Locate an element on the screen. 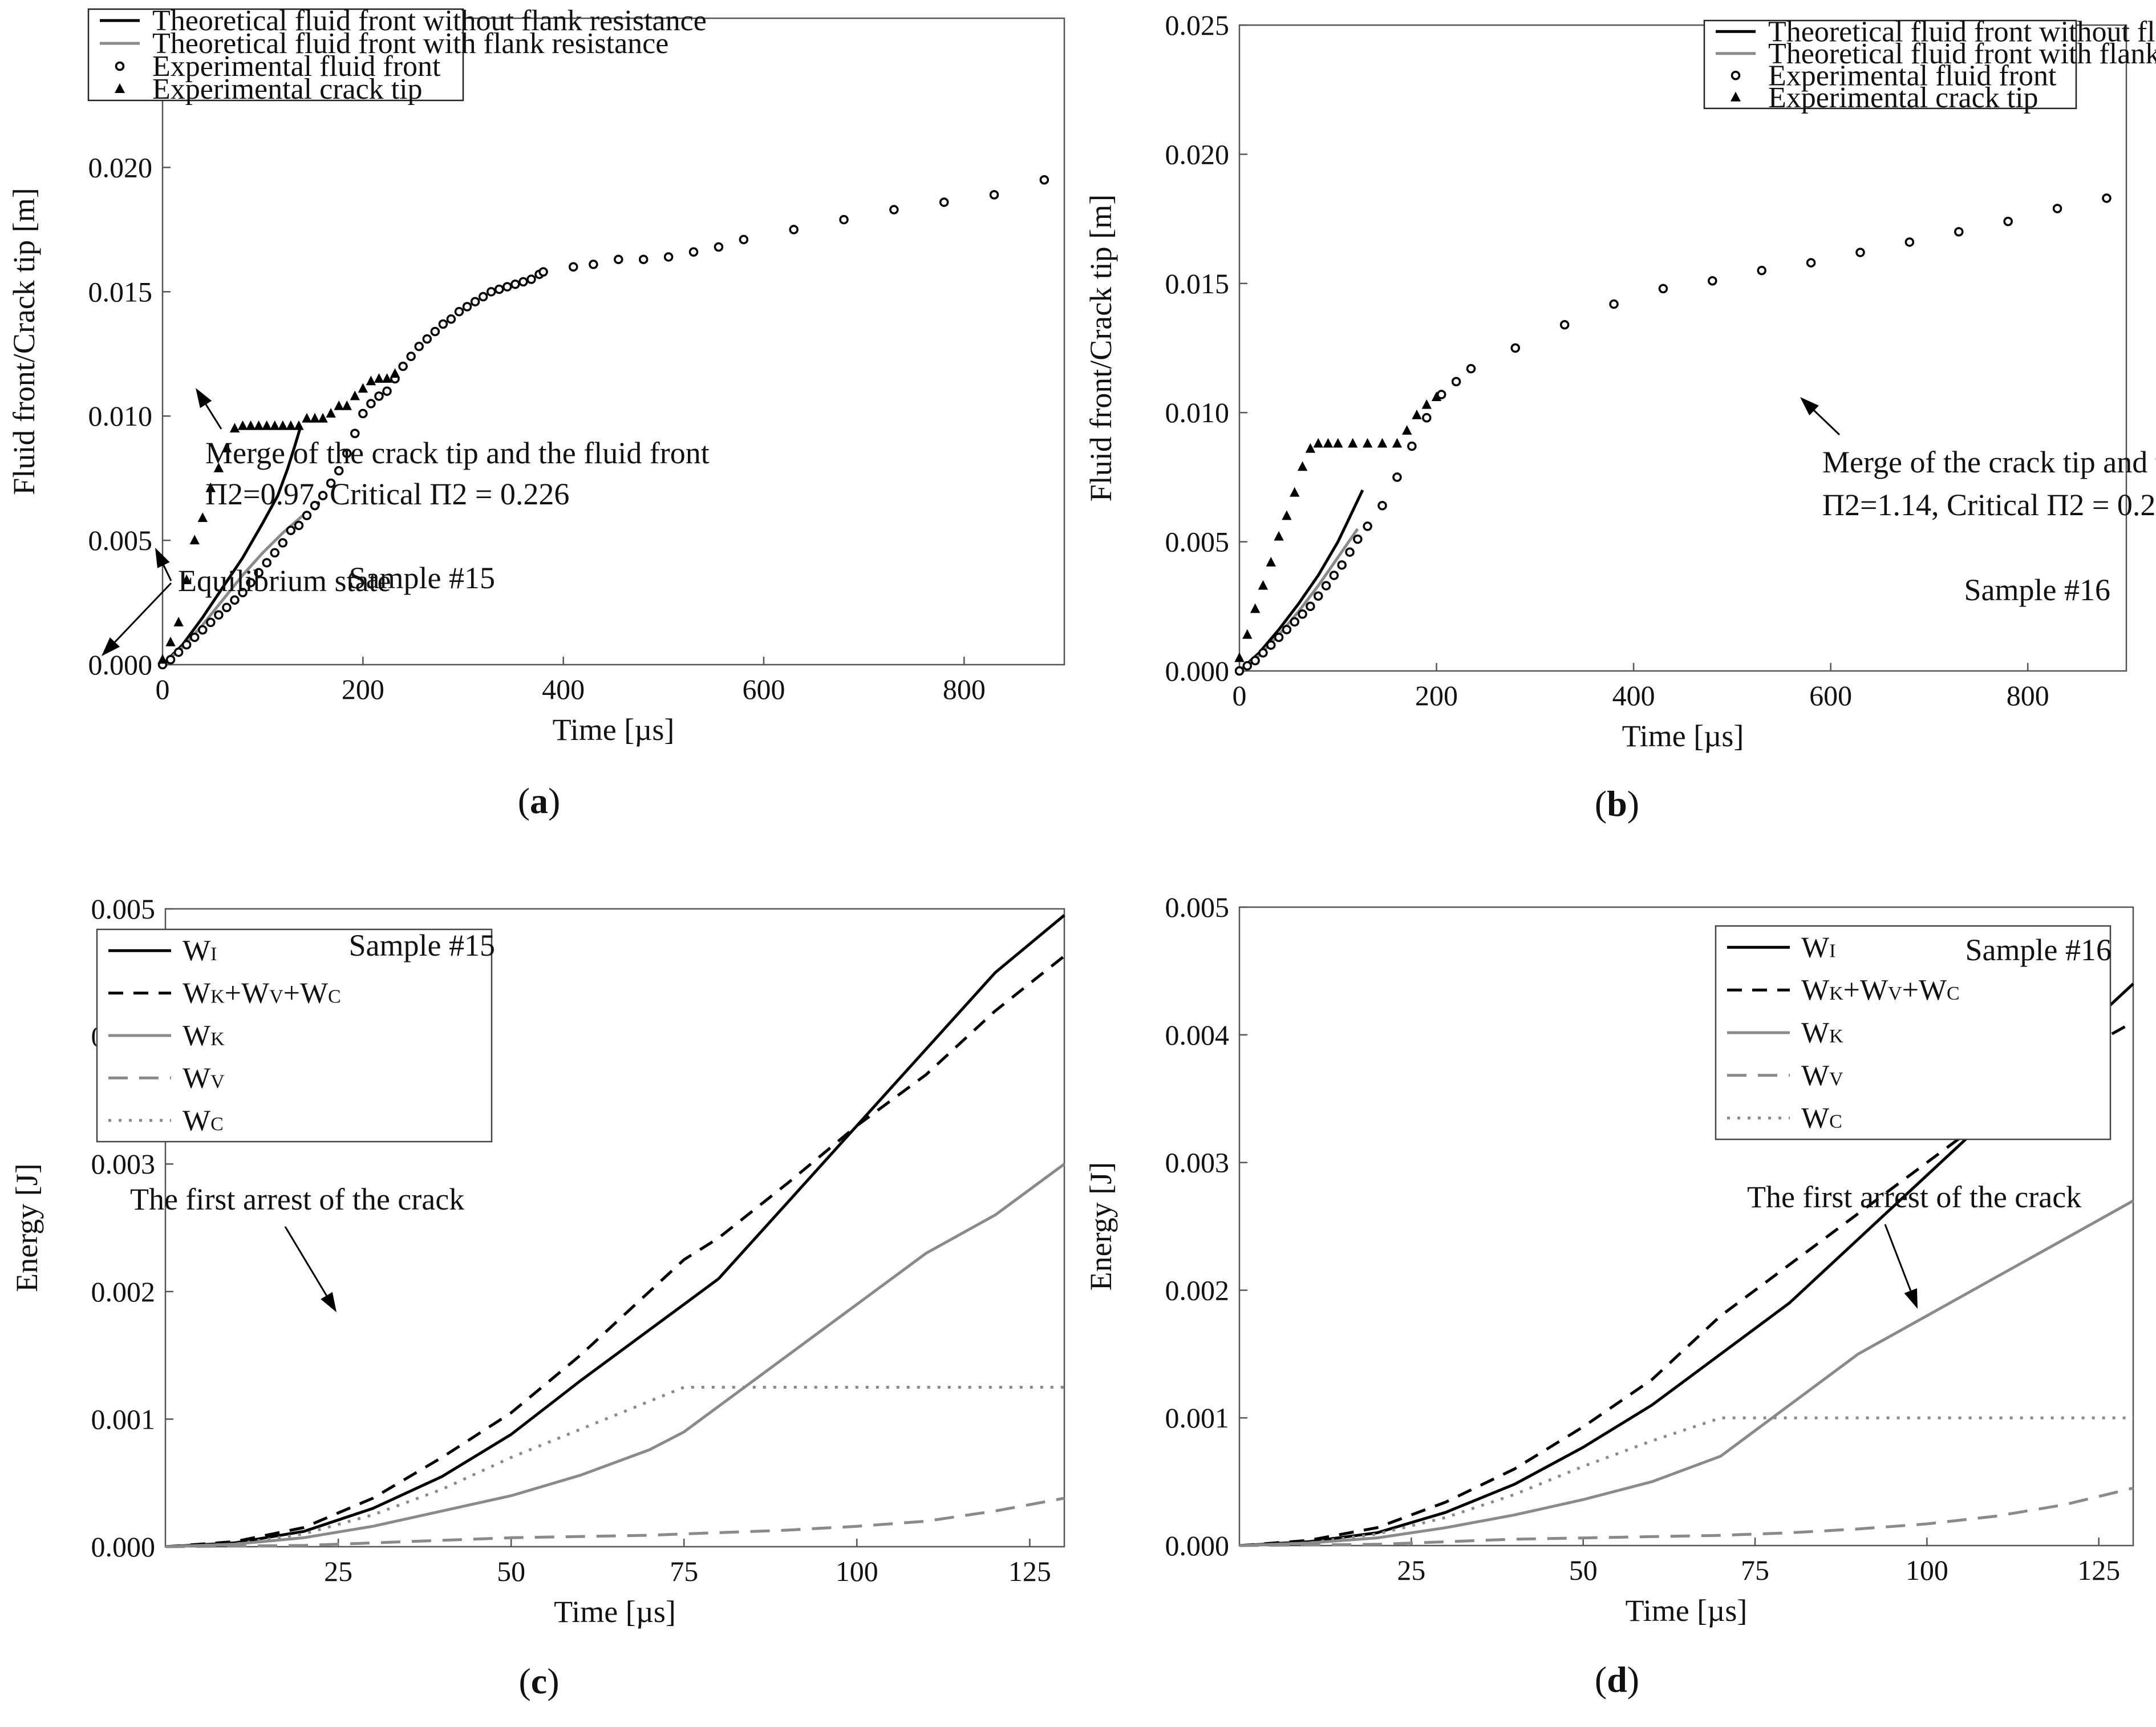  series-theoretical-fluid-front-without-flank-resistance is located at coordinates (232, 546).